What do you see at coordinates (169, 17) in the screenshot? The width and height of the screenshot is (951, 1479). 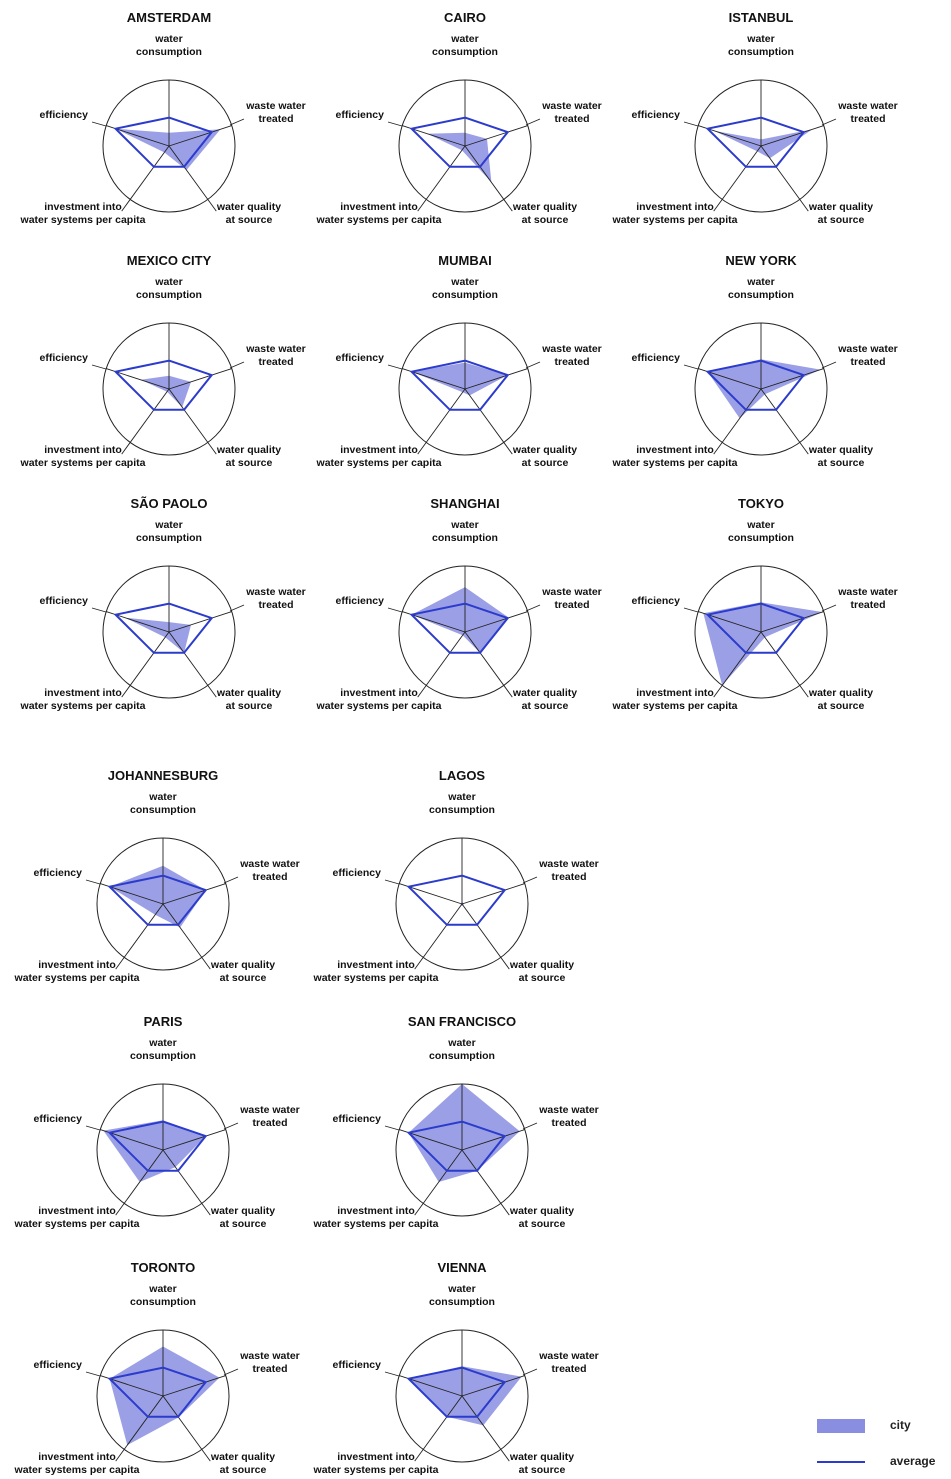 I see `chart-title-amsterdam: AMSTERDAM` at bounding box center [169, 17].